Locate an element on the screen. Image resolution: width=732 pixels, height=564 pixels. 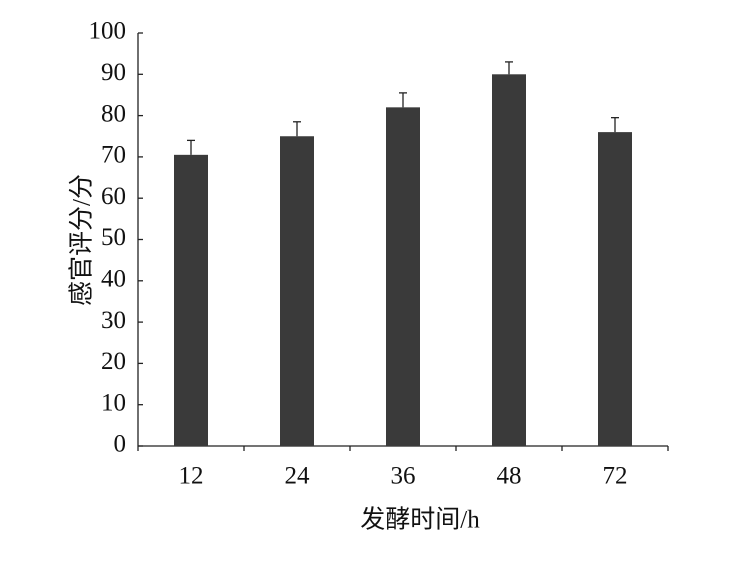
x-axis-label: 发酵时间/h is located at coordinates (420, 520).